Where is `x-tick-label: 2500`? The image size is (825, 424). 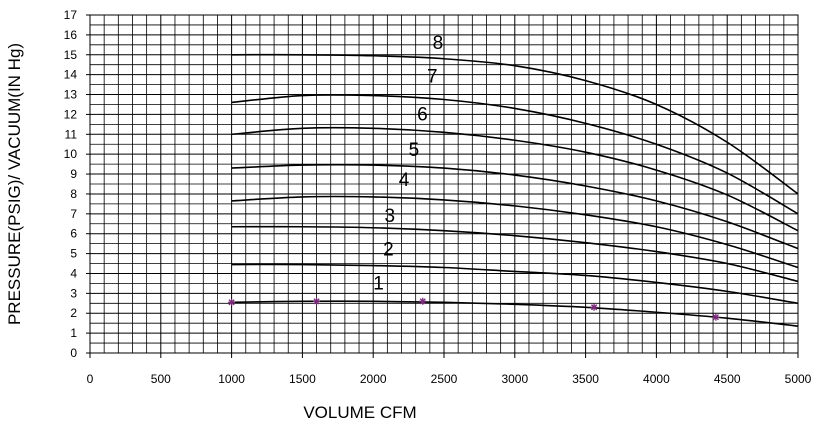 x-tick-label: 2500 is located at coordinates (444, 379).